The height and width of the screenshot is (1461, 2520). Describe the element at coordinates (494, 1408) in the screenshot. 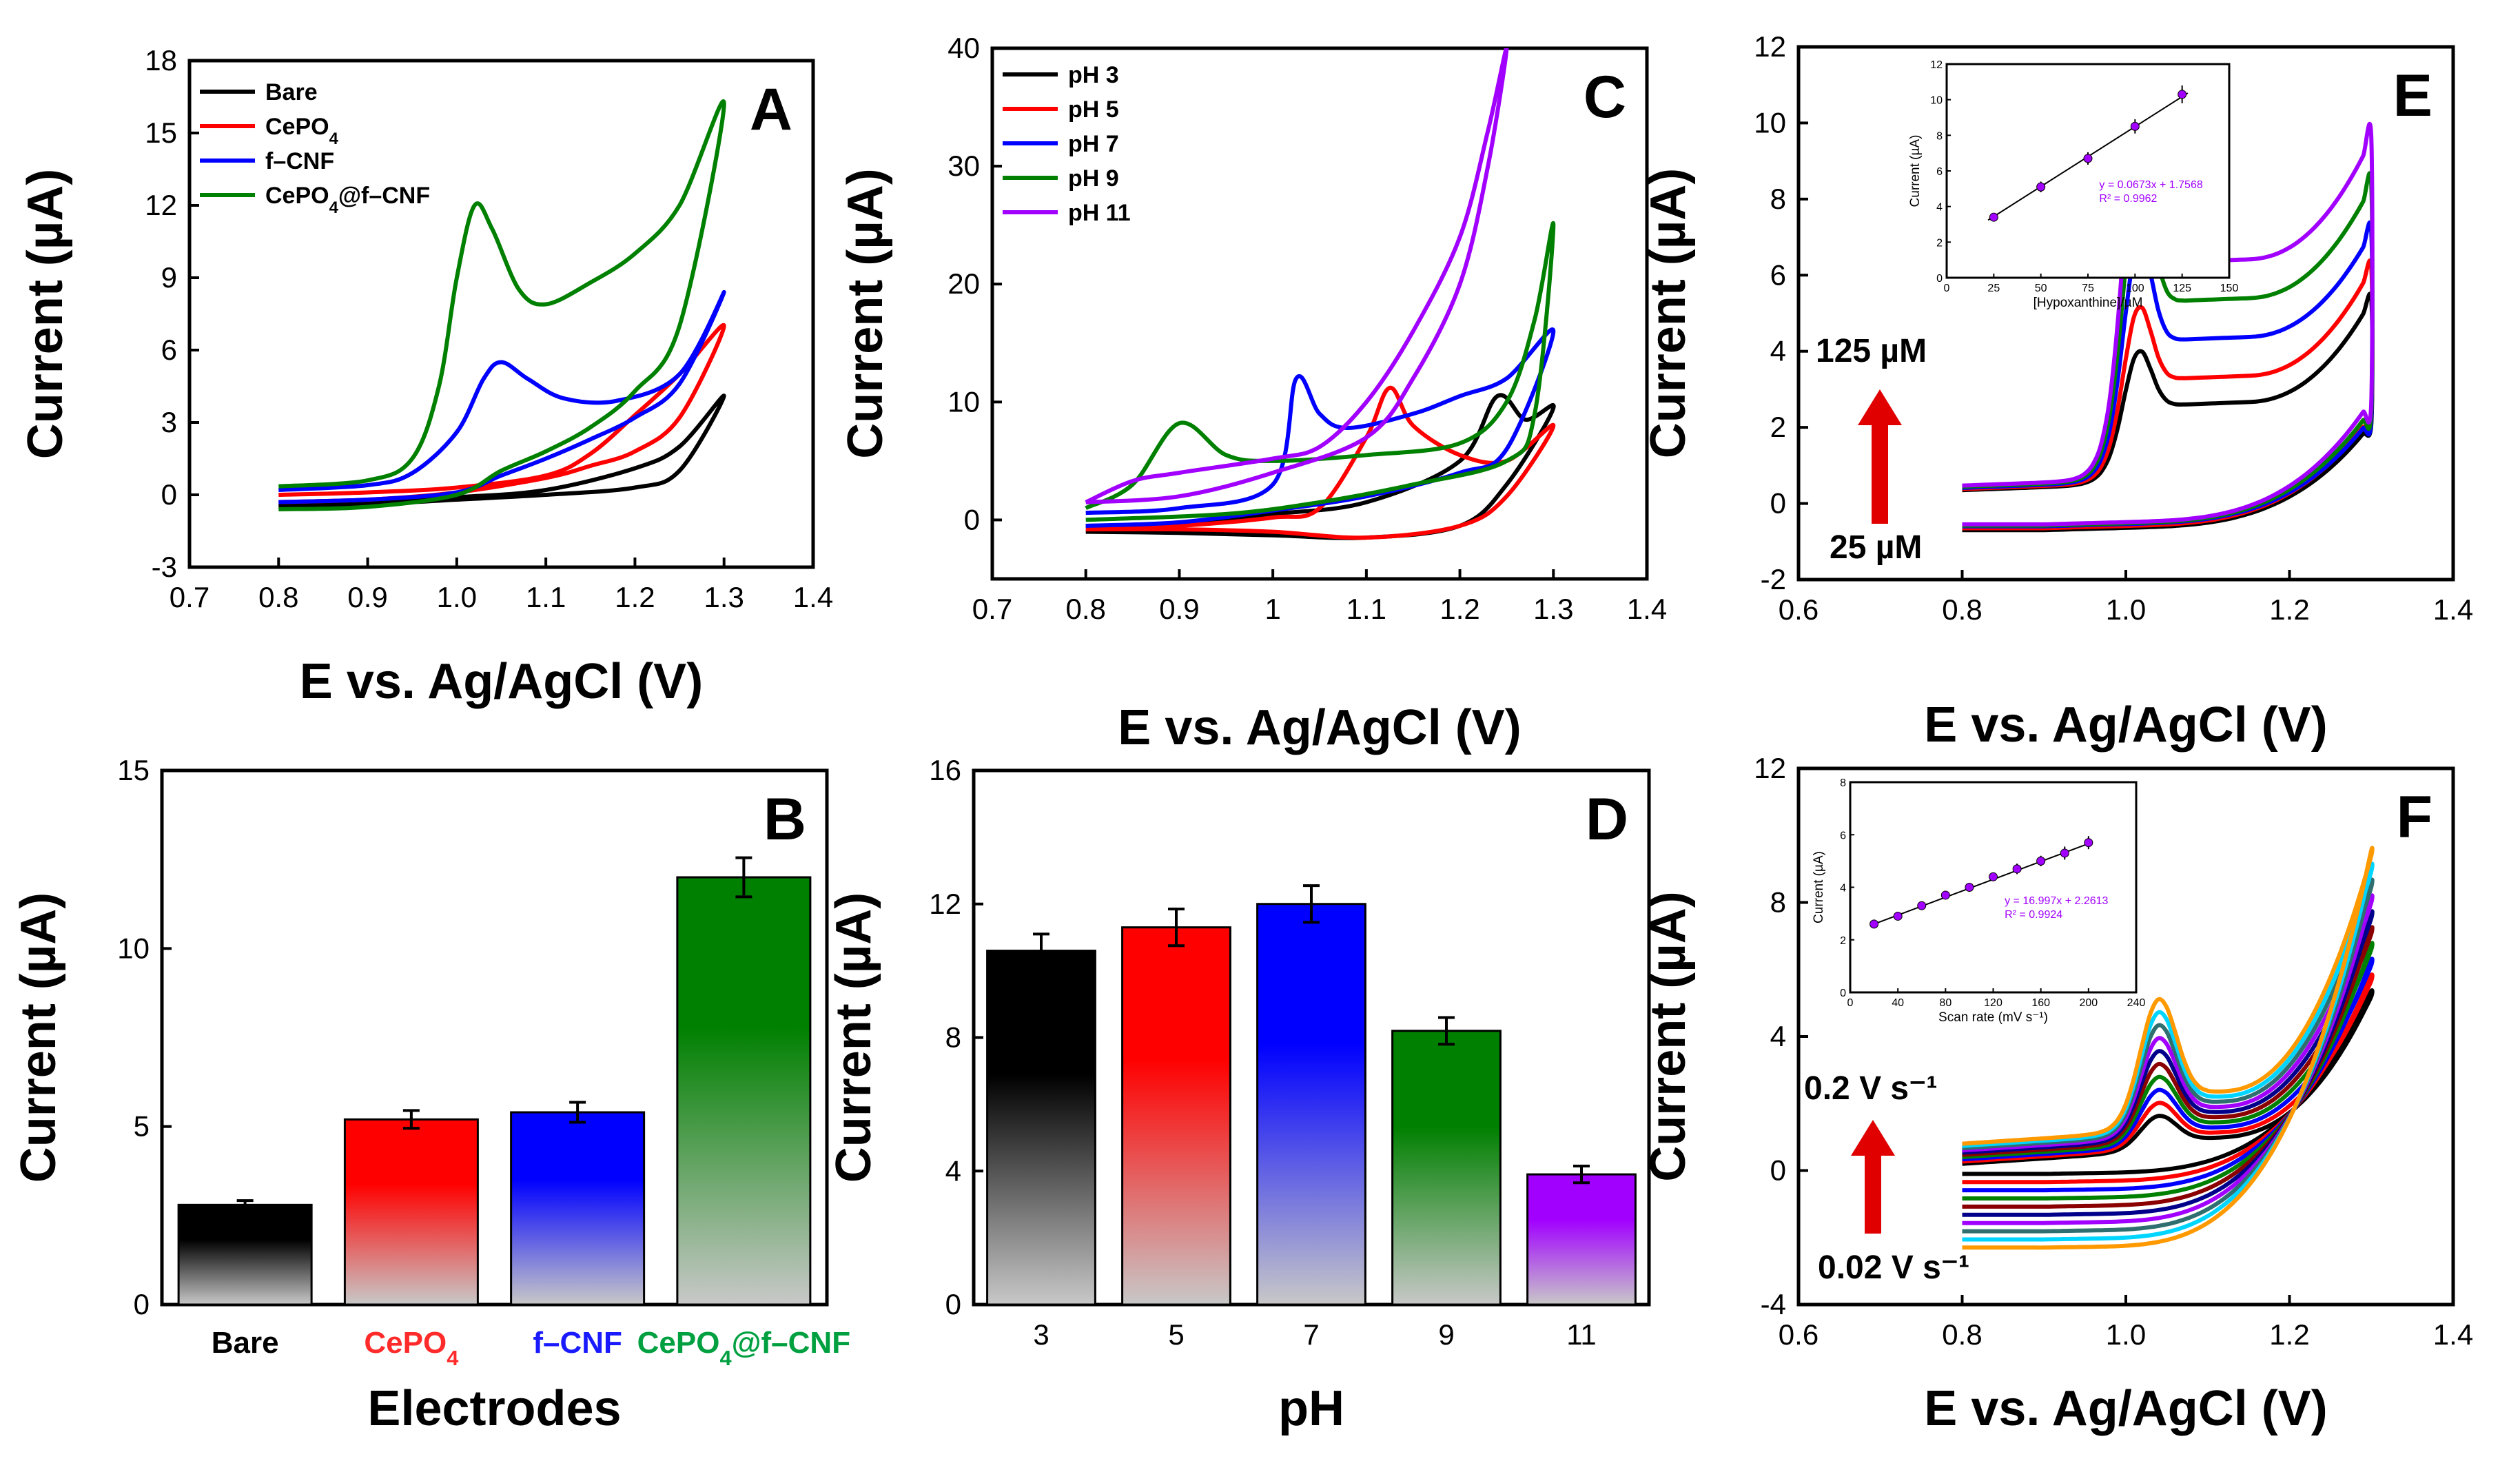

I see `x-axis-title: Electrodes` at that location.